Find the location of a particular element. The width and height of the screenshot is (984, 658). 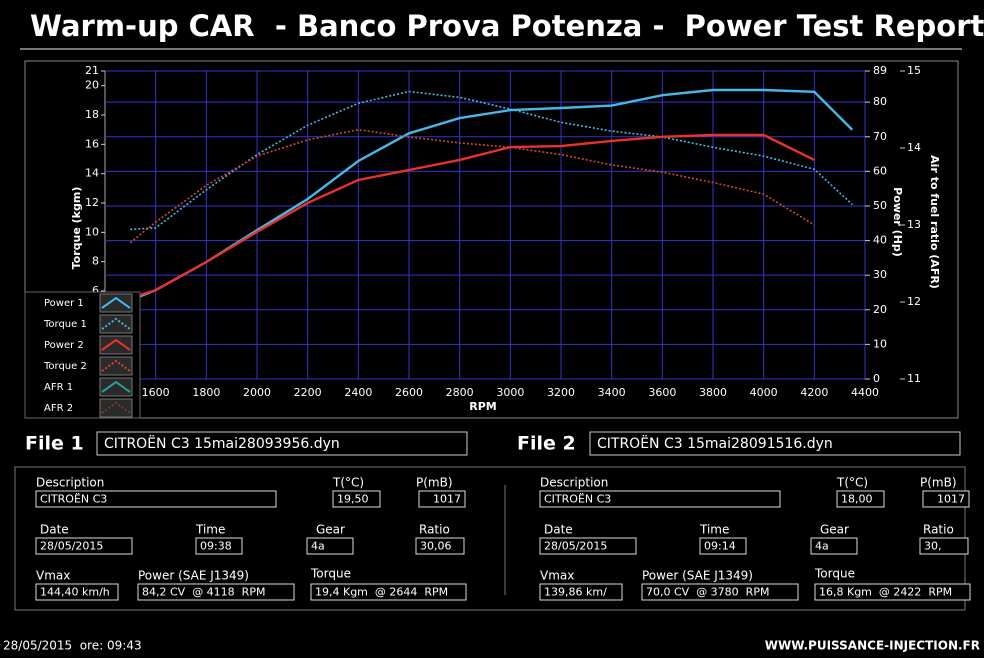

y2-tick-label: 70 is located at coordinates (880, 136).